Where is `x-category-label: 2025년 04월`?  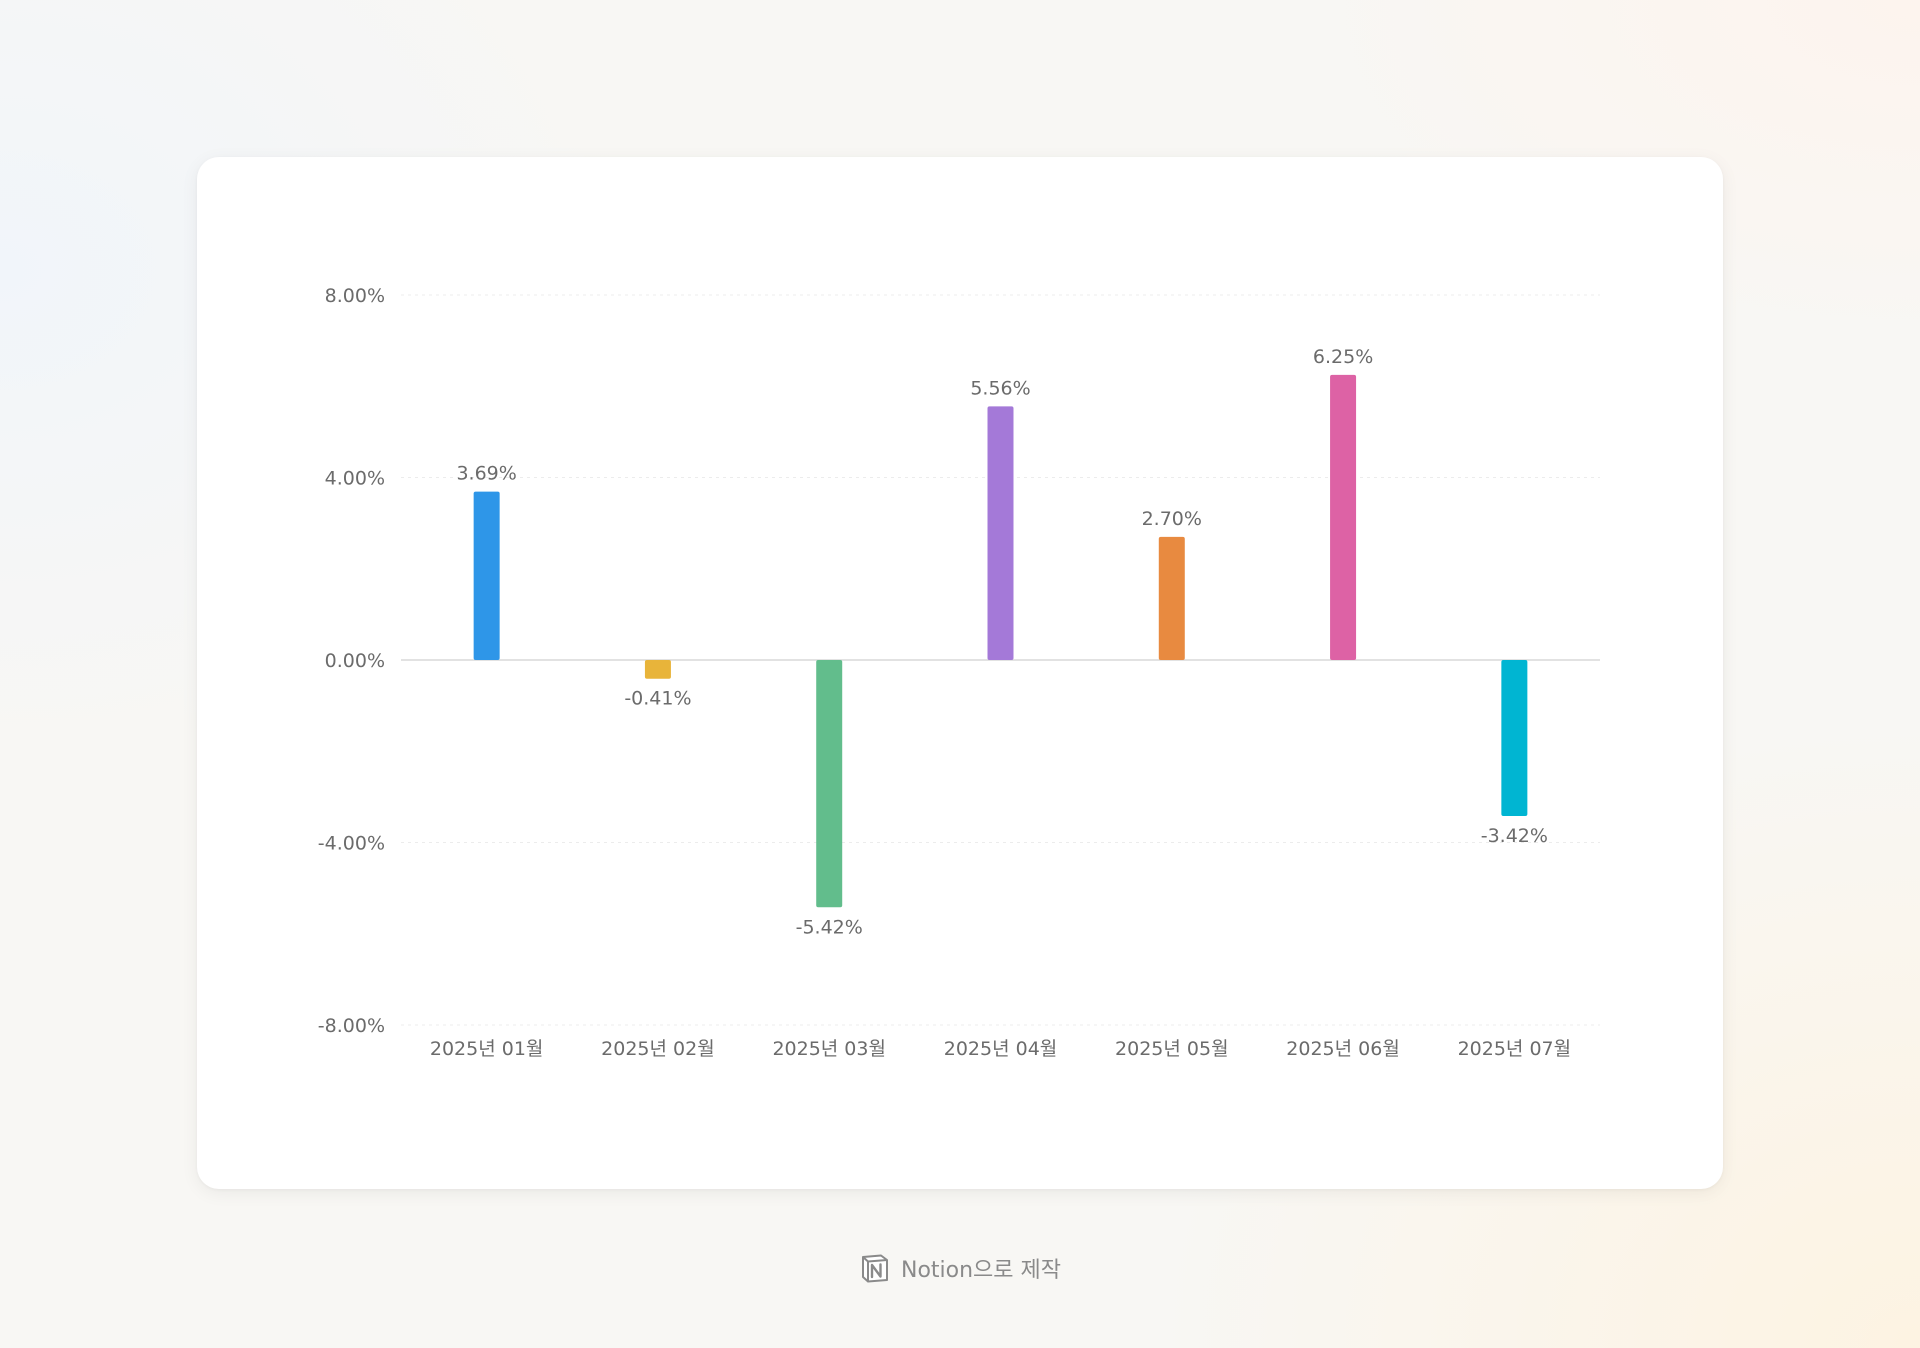 x-category-label: 2025년 04월 is located at coordinates (1001, 1049).